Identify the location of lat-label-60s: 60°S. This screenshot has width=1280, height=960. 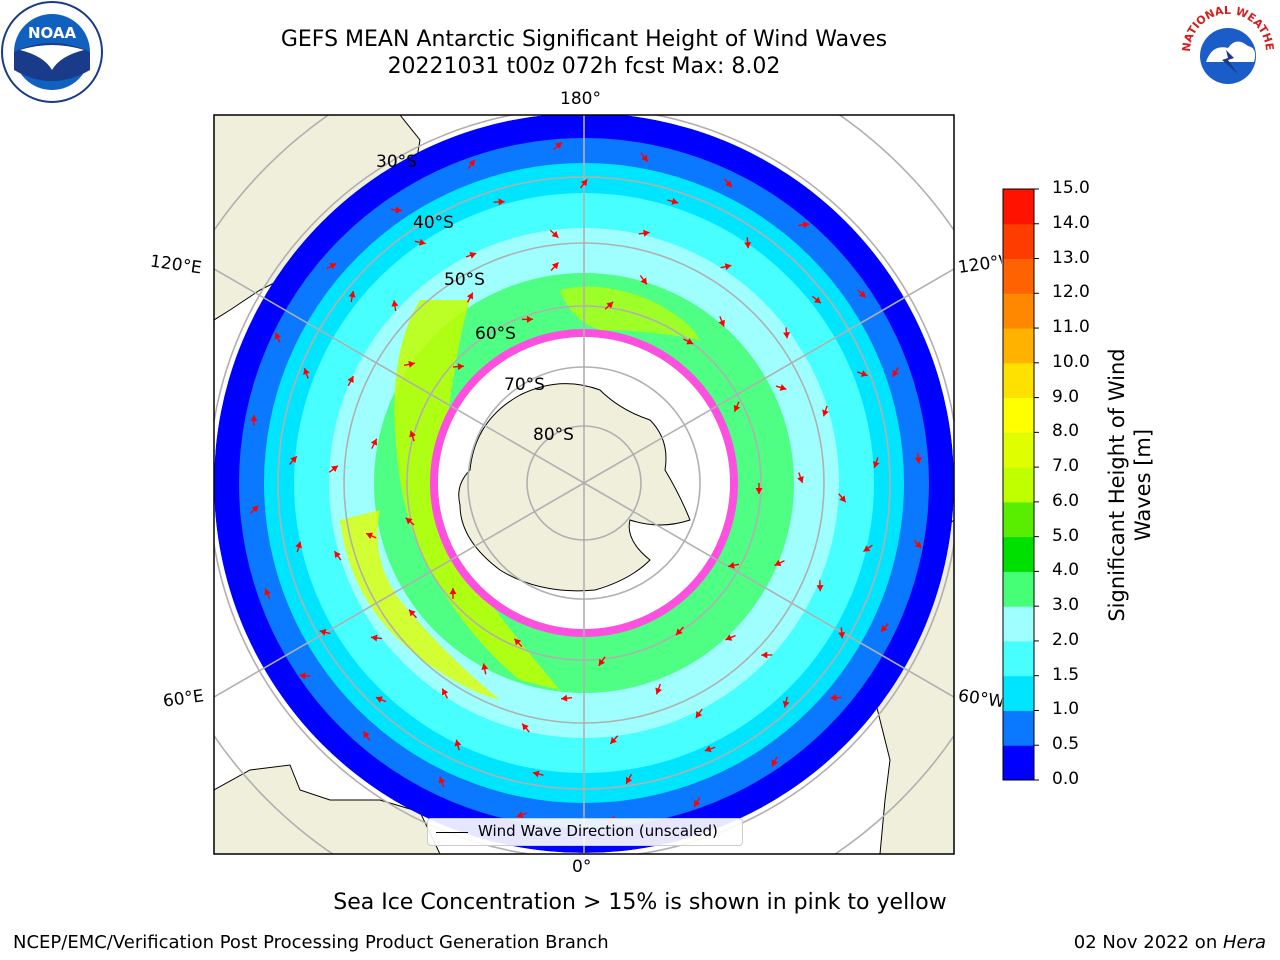
(495, 334).